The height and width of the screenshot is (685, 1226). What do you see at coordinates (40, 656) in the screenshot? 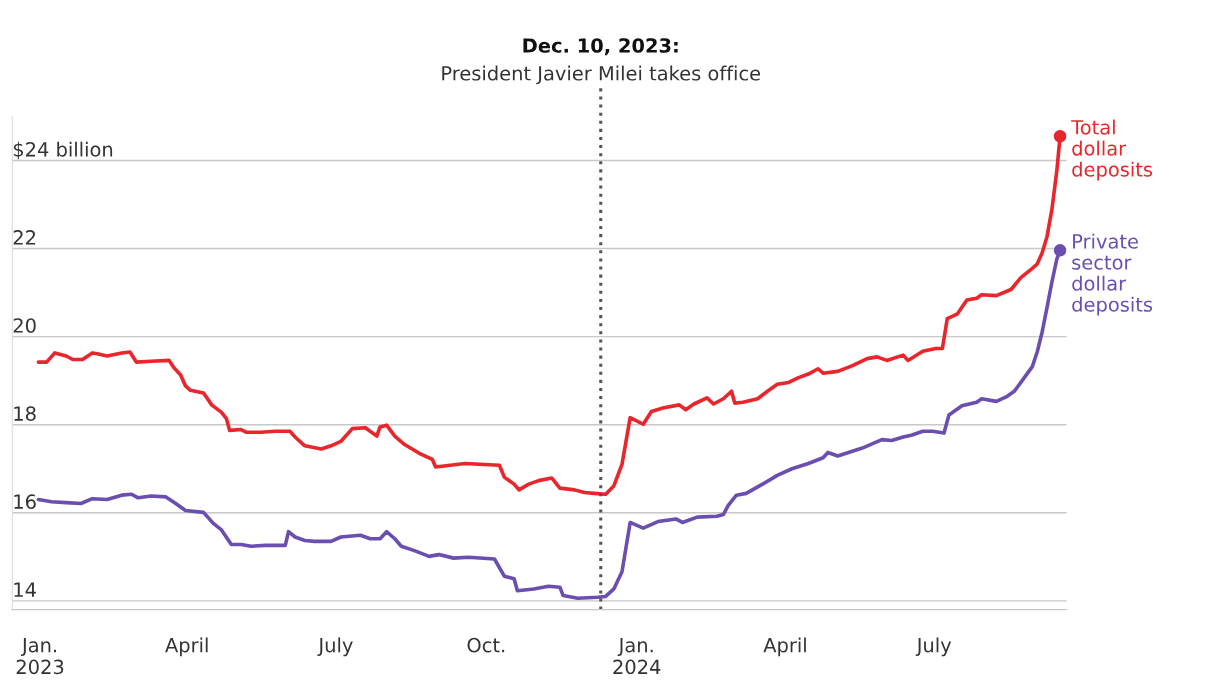
I see `x-tick-label: Jan. 2023` at bounding box center [40, 656].